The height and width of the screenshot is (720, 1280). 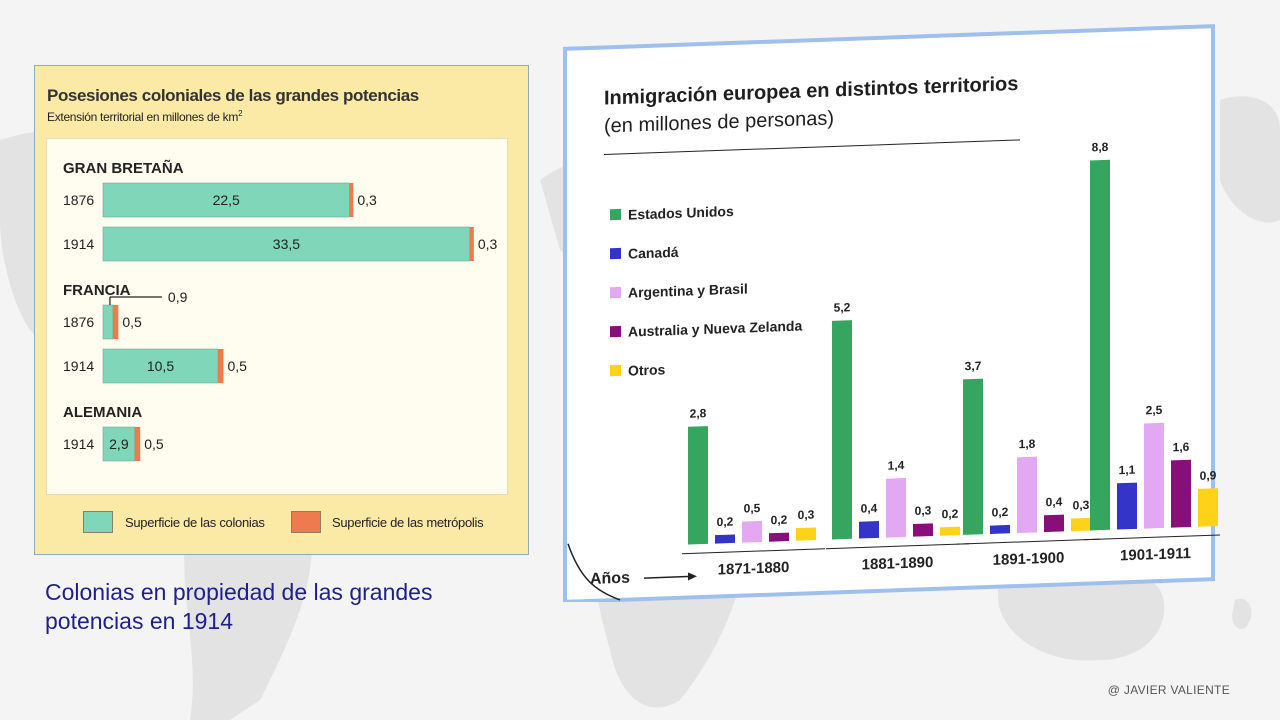 I want to click on bar-value-label: 2,8, so click(x=698, y=413).